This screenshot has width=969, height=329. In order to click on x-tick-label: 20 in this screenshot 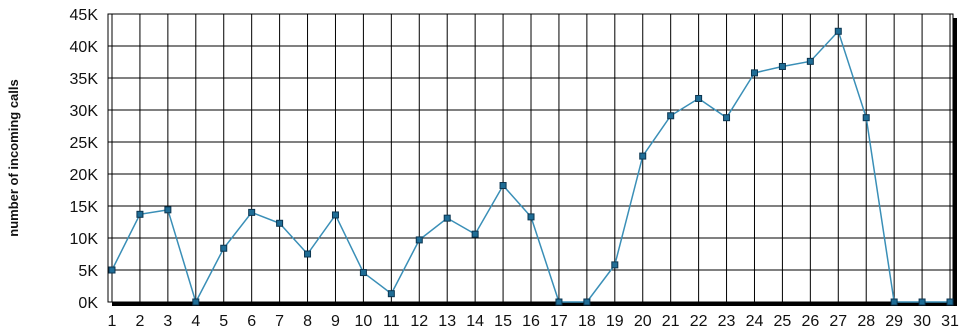, I will do `click(643, 321)`.